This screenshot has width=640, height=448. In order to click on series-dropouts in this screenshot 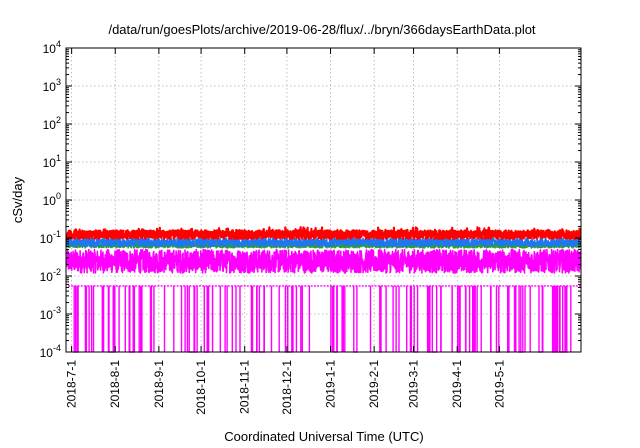, I will do `click(324, 319)`.